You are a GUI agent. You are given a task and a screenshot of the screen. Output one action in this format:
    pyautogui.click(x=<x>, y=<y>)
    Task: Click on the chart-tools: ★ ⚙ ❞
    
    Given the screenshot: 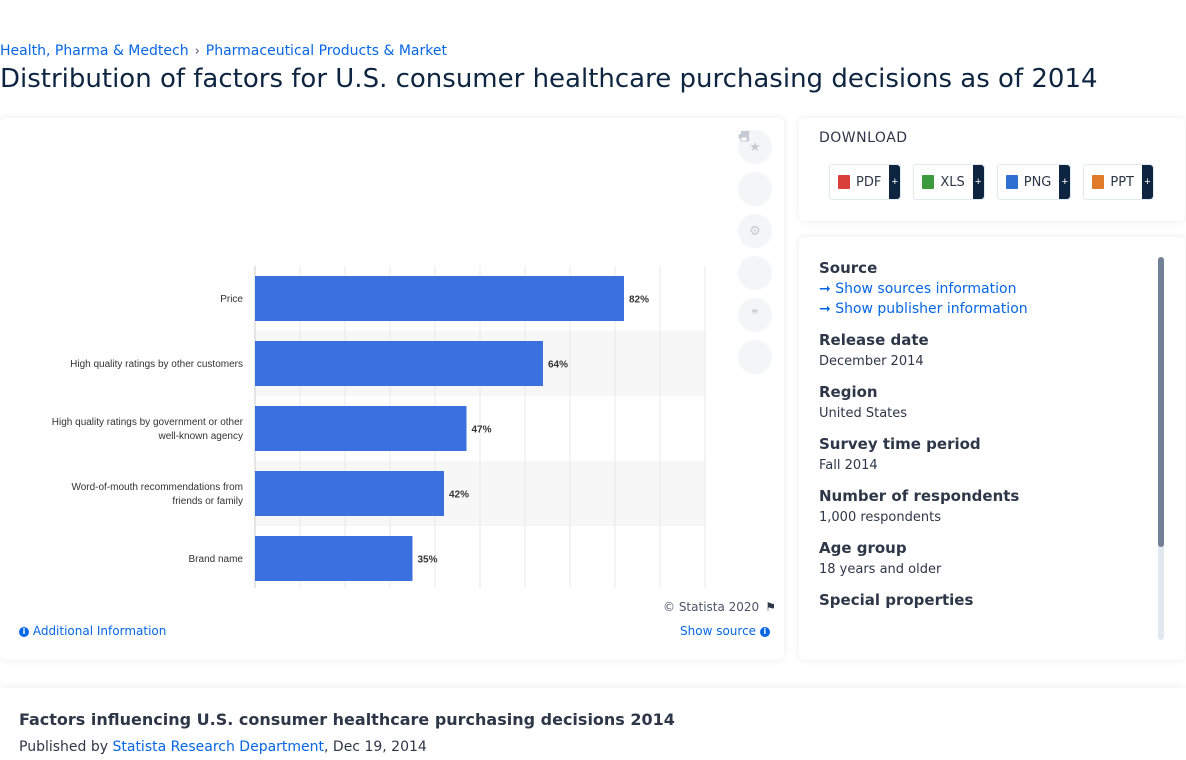 What is the action you would take?
    pyautogui.click(x=755, y=256)
    